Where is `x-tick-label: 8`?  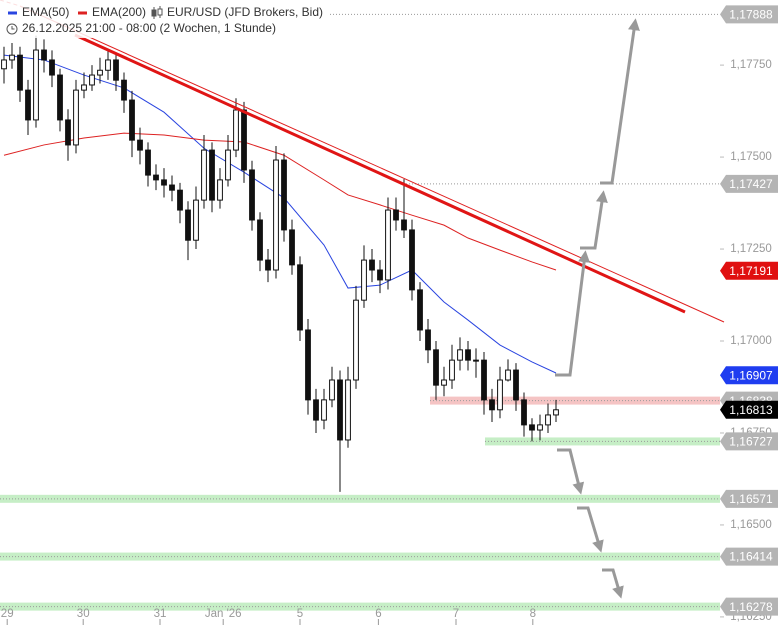 x-tick-label: 8 is located at coordinates (533, 614).